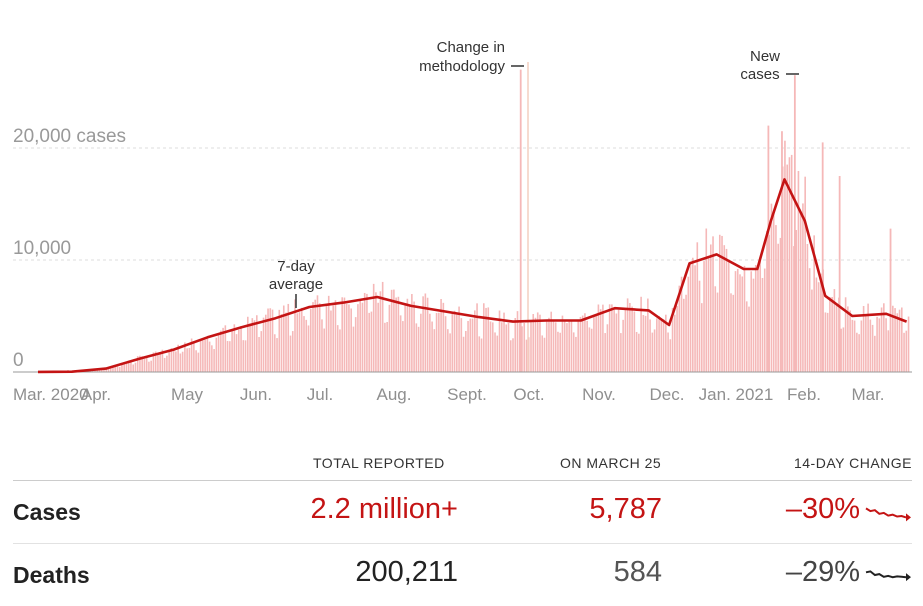 This screenshot has width=923, height=606. Describe the element at coordinates (462, 466) in the screenshot. I see `stats-header: TOTAL REPORTED ON MARCH 25 14-DAY CHANGE` at that location.